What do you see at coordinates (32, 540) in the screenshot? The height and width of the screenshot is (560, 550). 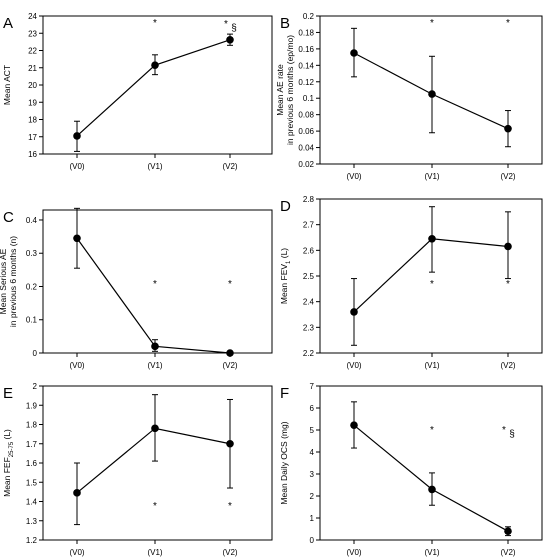 I see `panel-e-ytick-label: 1.2` at bounding box center [32, 540].